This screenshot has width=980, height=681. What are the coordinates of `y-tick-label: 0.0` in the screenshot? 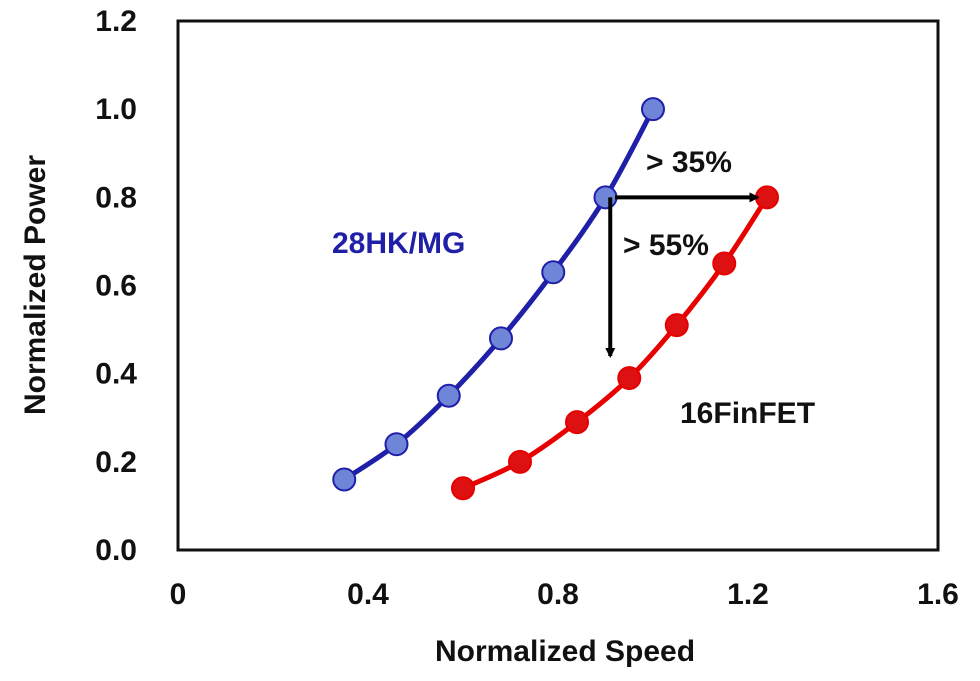 It's located at (116, 550).